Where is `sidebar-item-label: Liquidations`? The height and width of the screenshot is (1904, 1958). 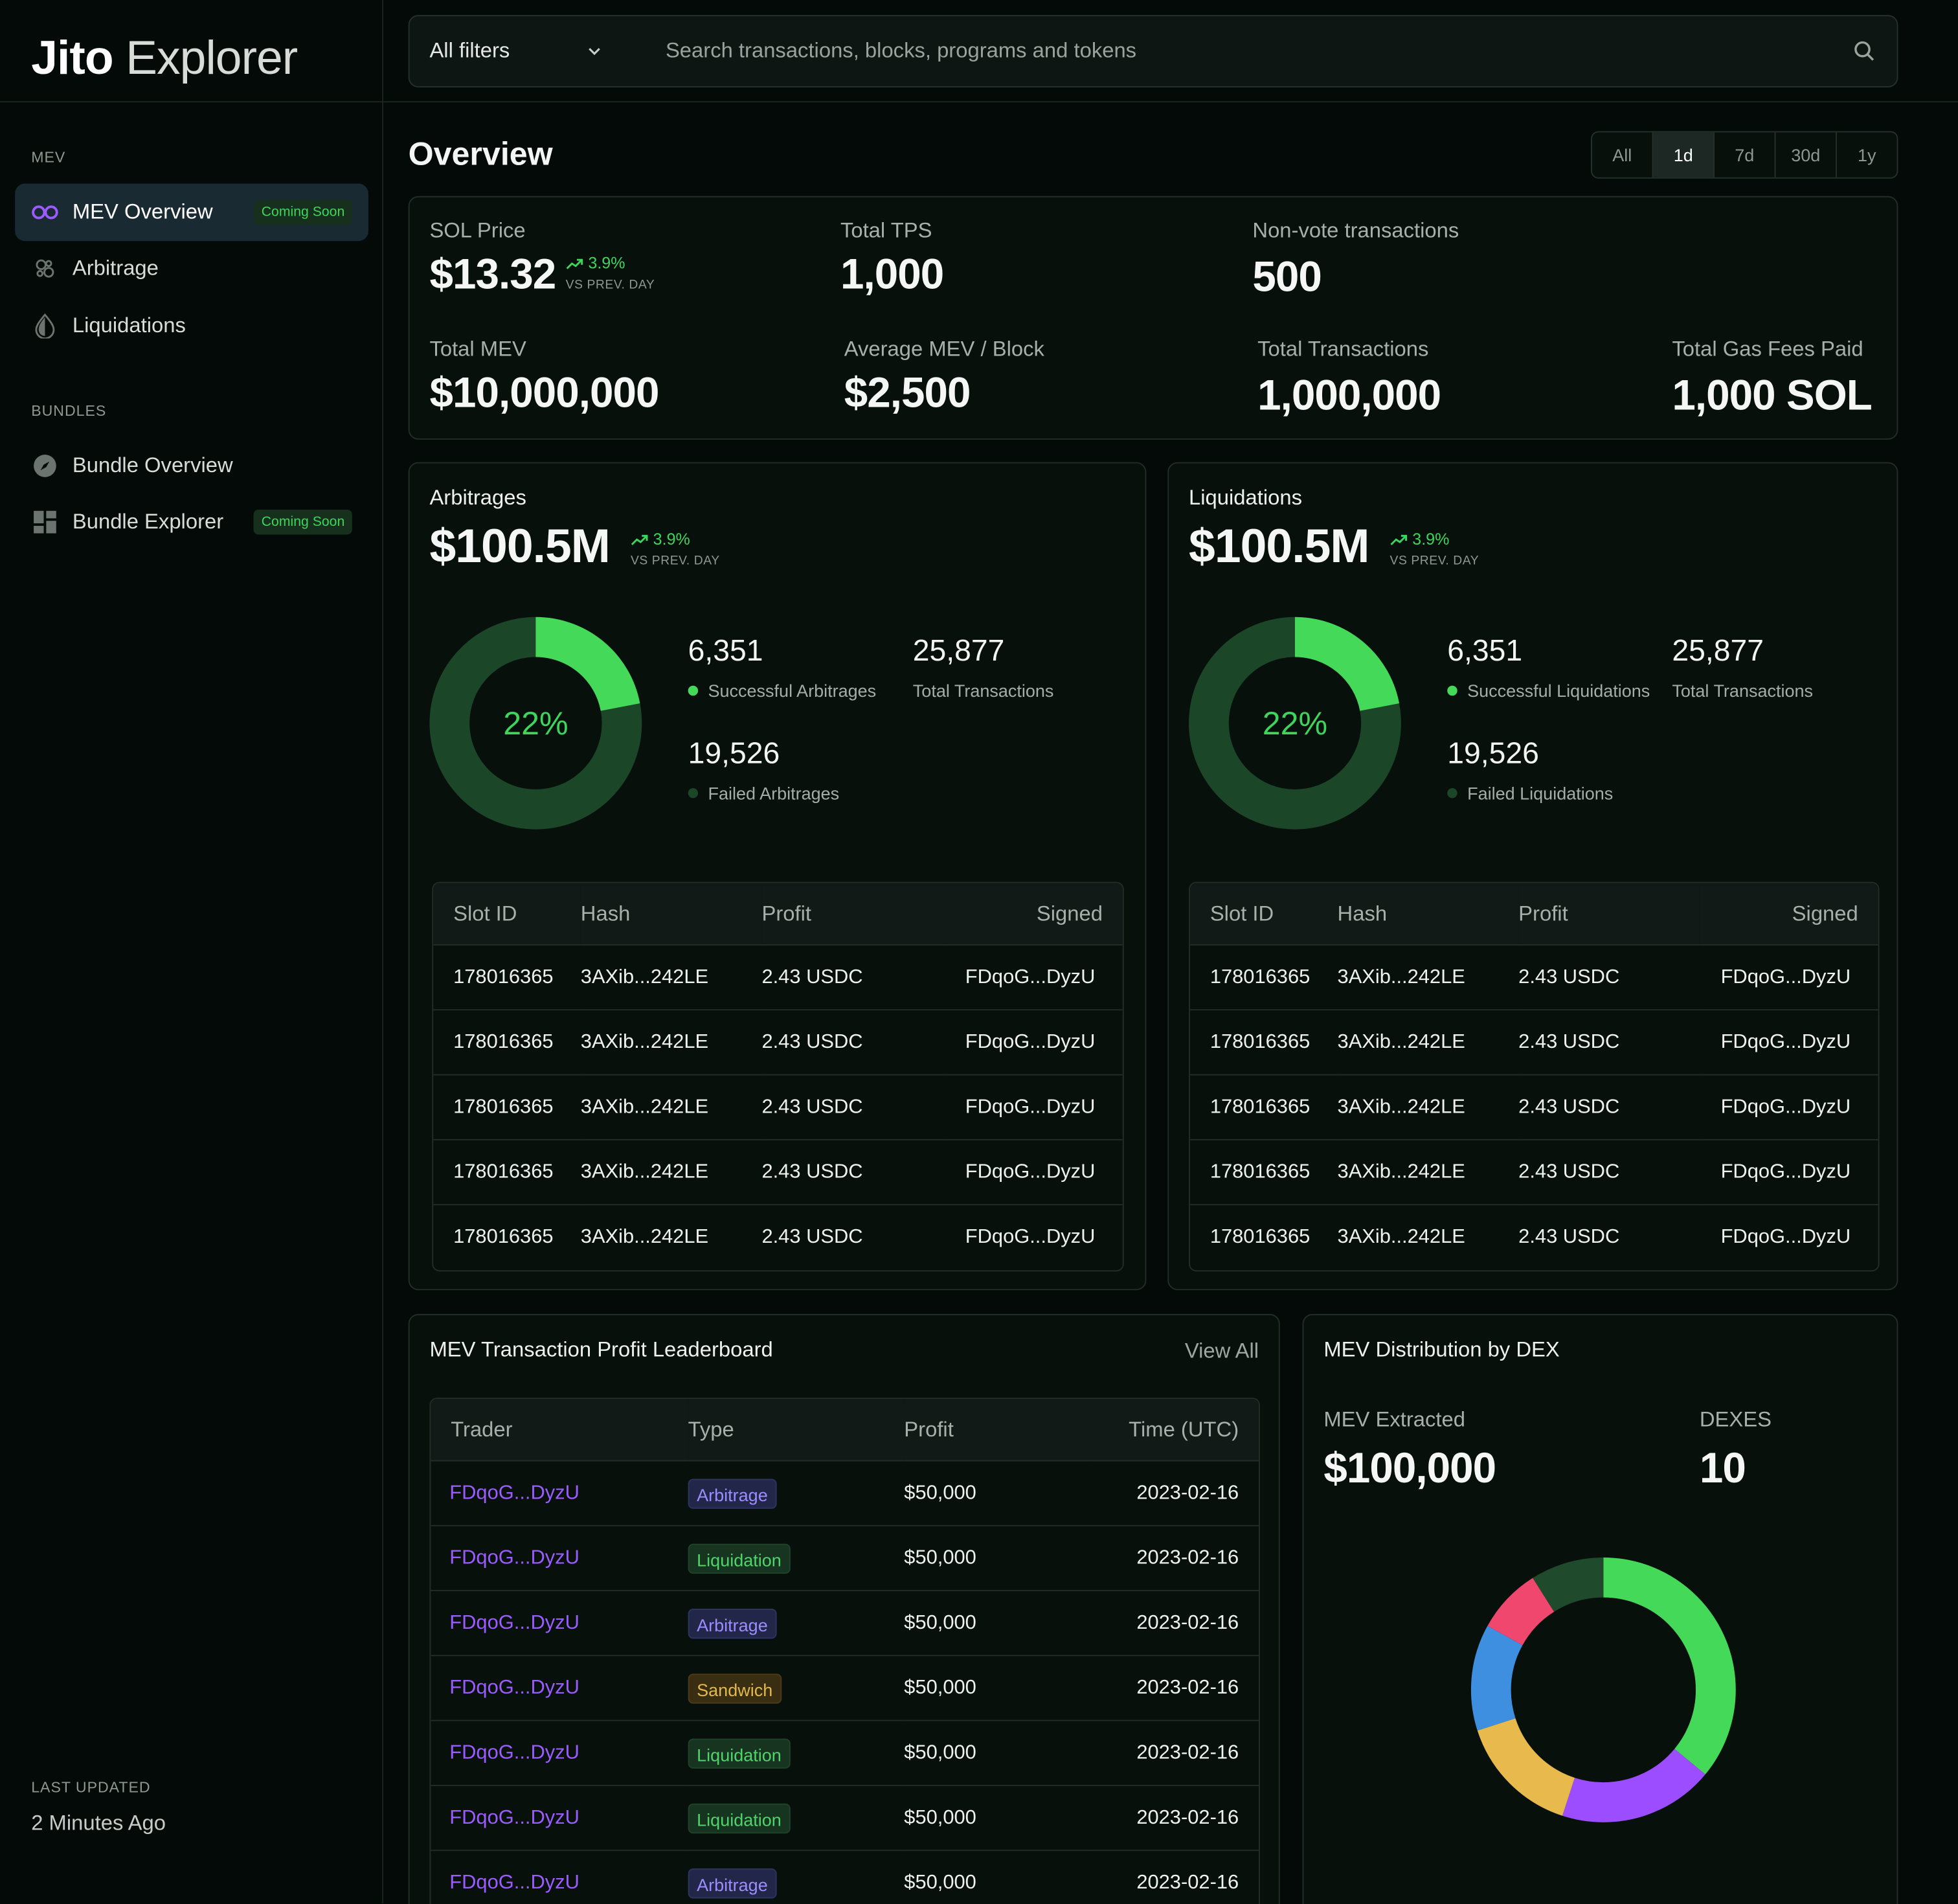 sidebar-item-label: Liquidations is located at coordinates (129, 325).